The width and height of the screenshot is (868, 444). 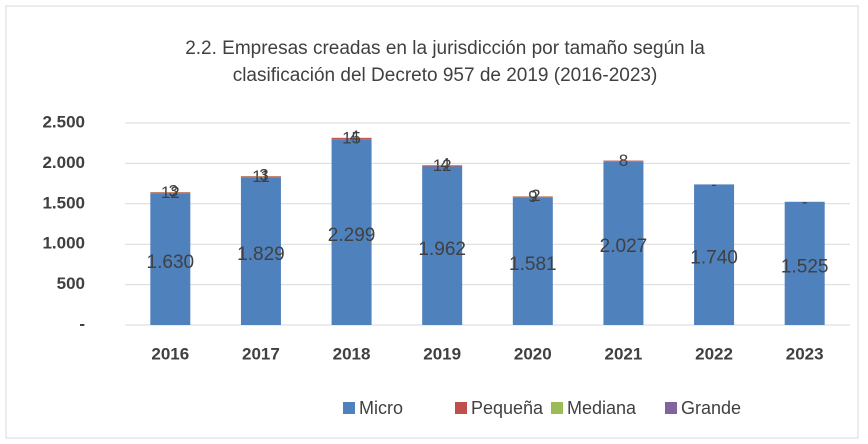 I want to click on y-tick-label: -, so click(x=82, y=323).